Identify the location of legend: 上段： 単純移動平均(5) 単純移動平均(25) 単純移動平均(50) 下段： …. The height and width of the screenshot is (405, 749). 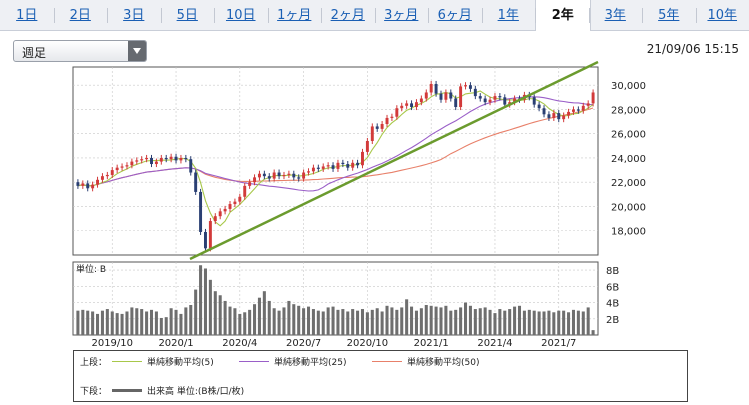
(380, 376).